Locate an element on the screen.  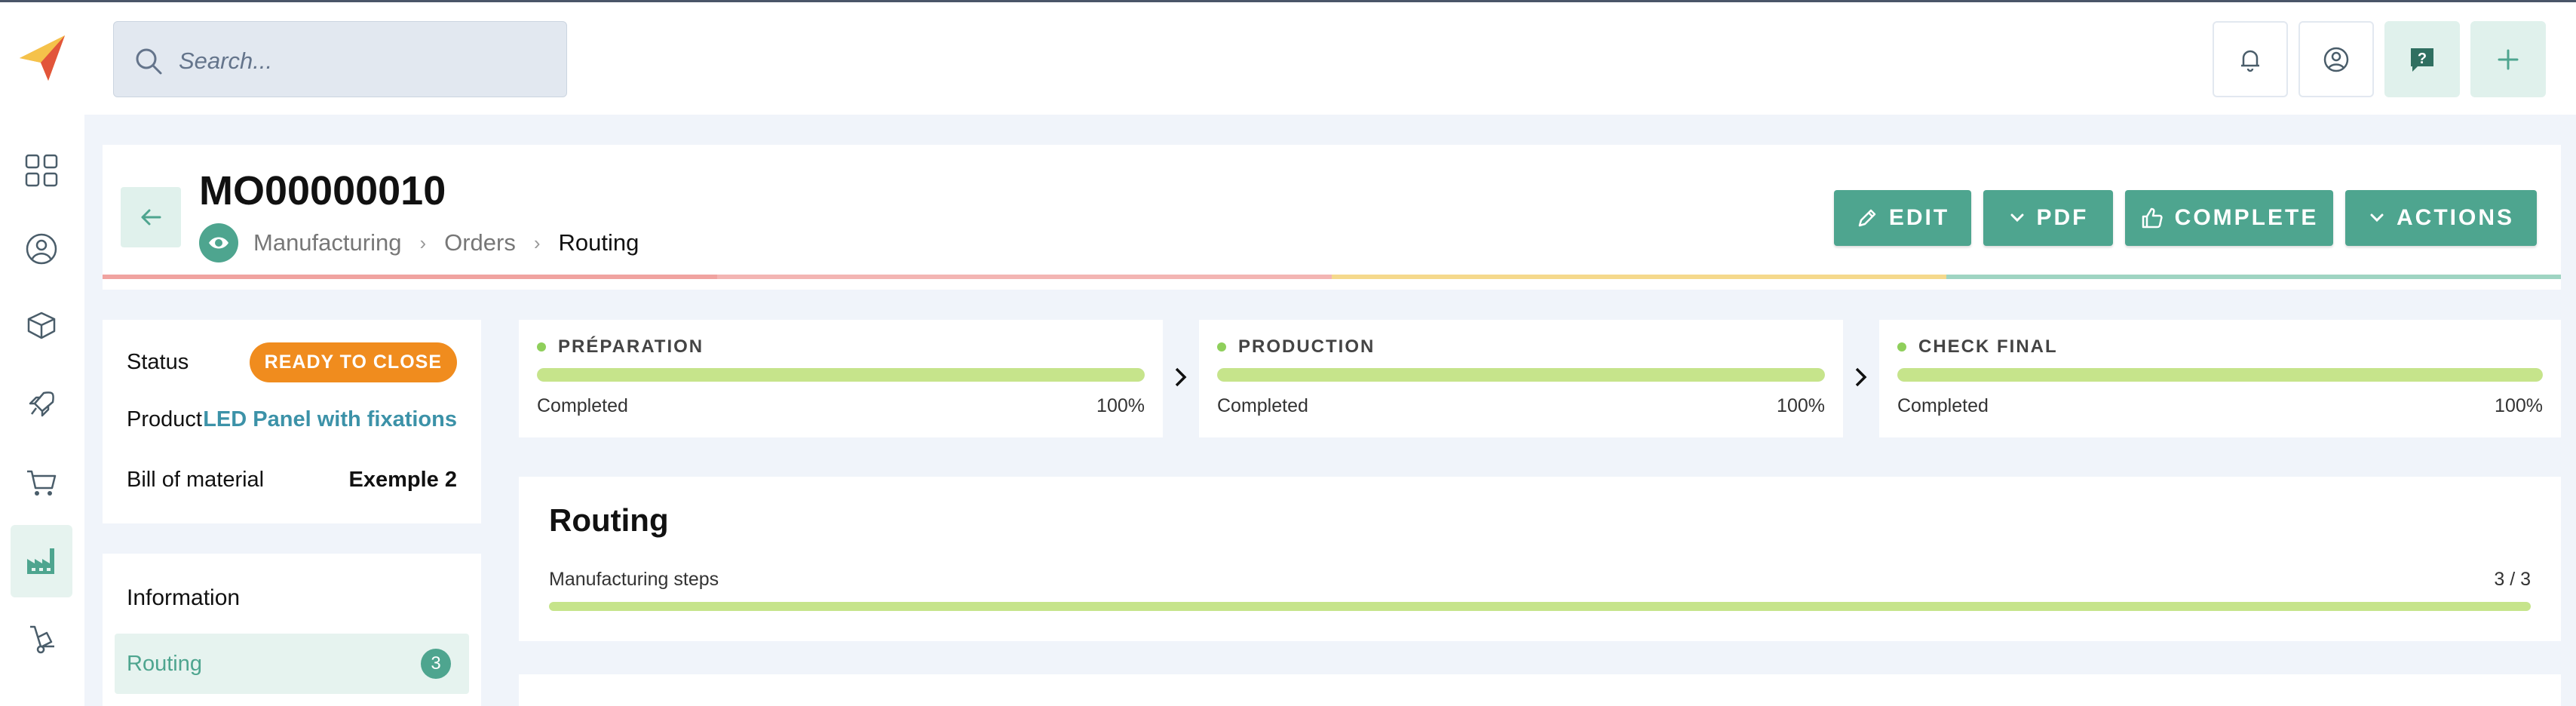
sidebar-item-inventory is located at coordinates (41, 640).